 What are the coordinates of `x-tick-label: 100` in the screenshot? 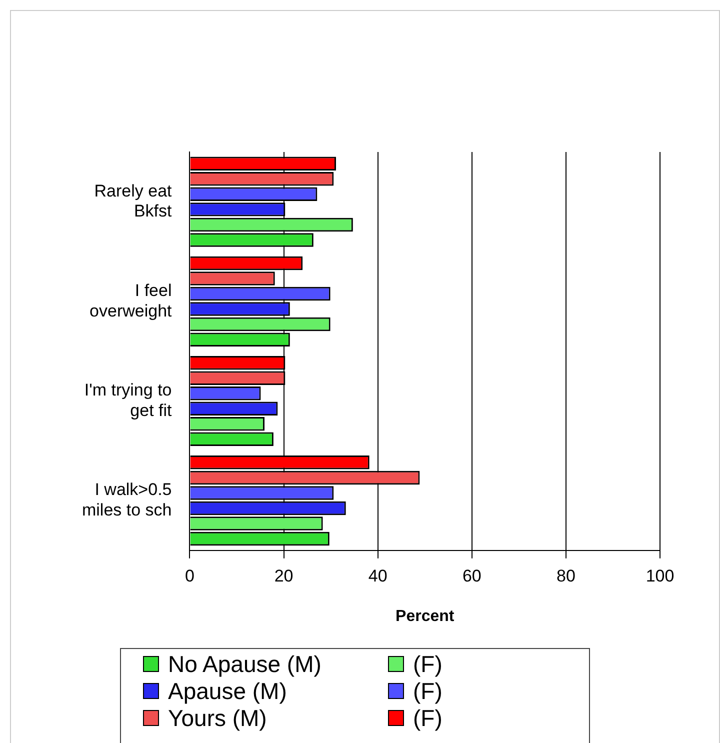 It's located at (660, 576).